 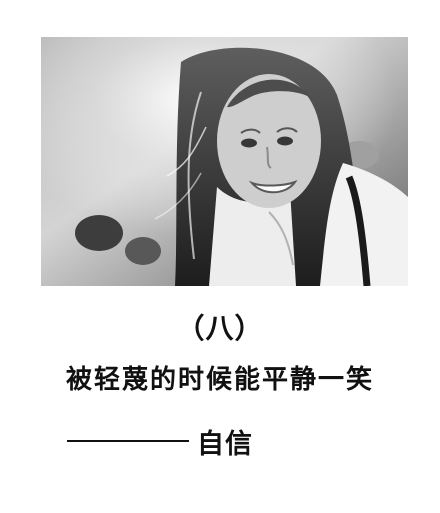 I want to click on quote-line: 被轻蔑的时候能平静一笑, so click(x=219, y=380).